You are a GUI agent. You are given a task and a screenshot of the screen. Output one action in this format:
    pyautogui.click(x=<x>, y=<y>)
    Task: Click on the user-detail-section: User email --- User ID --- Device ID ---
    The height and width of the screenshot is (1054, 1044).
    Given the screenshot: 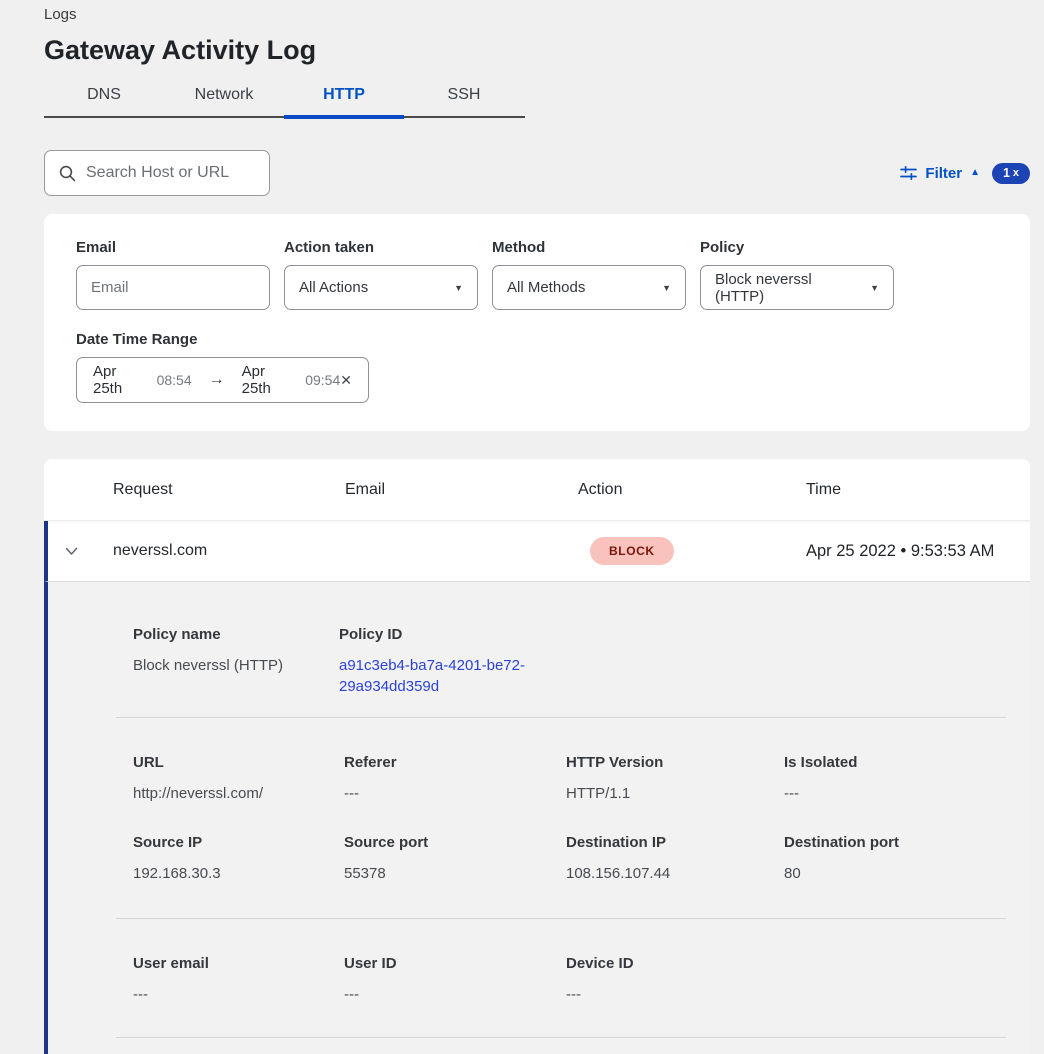 What is the action you would take?
    pyautogui.click(x=561, y=978)
    